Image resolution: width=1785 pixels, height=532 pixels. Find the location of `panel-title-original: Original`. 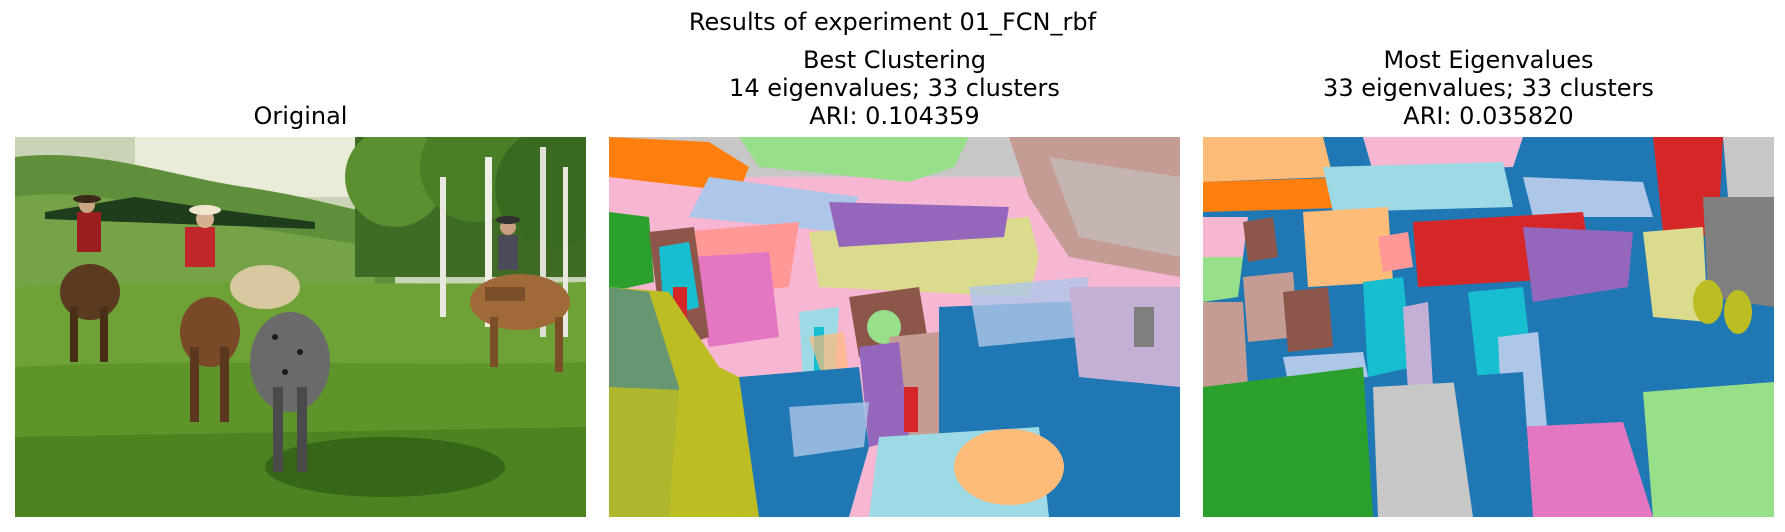

panel-title-original: Original is located at coordinates (300, 116).